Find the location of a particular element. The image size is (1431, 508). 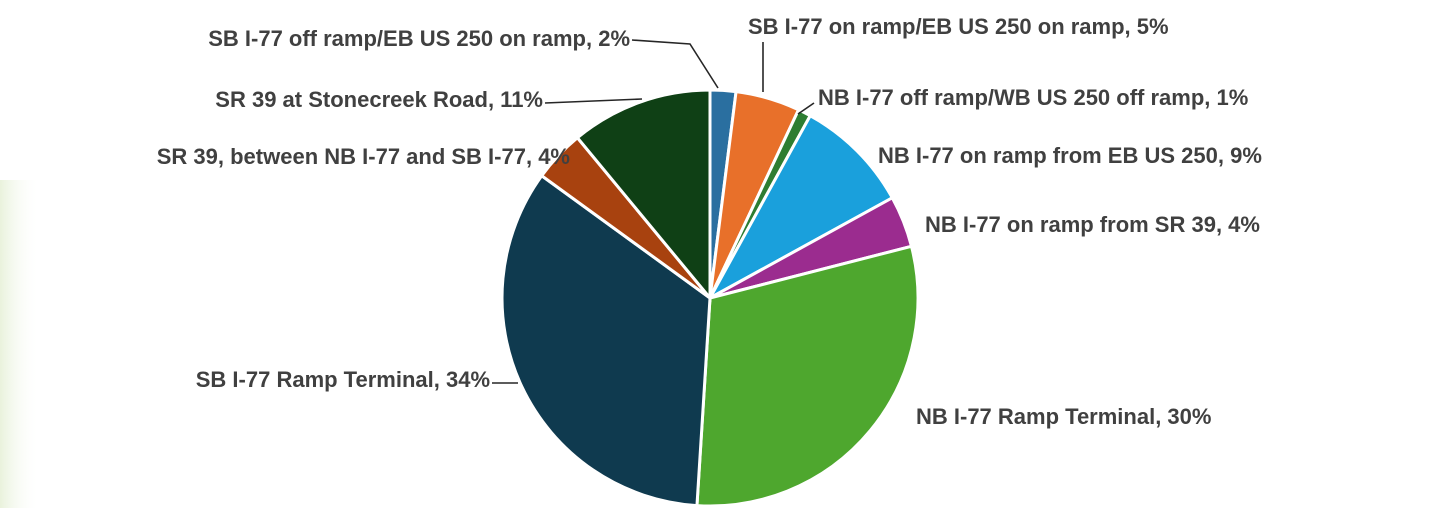

slice-label: SB I-77 Ramp Terminal, 34% is located at coordinates (343, 379).